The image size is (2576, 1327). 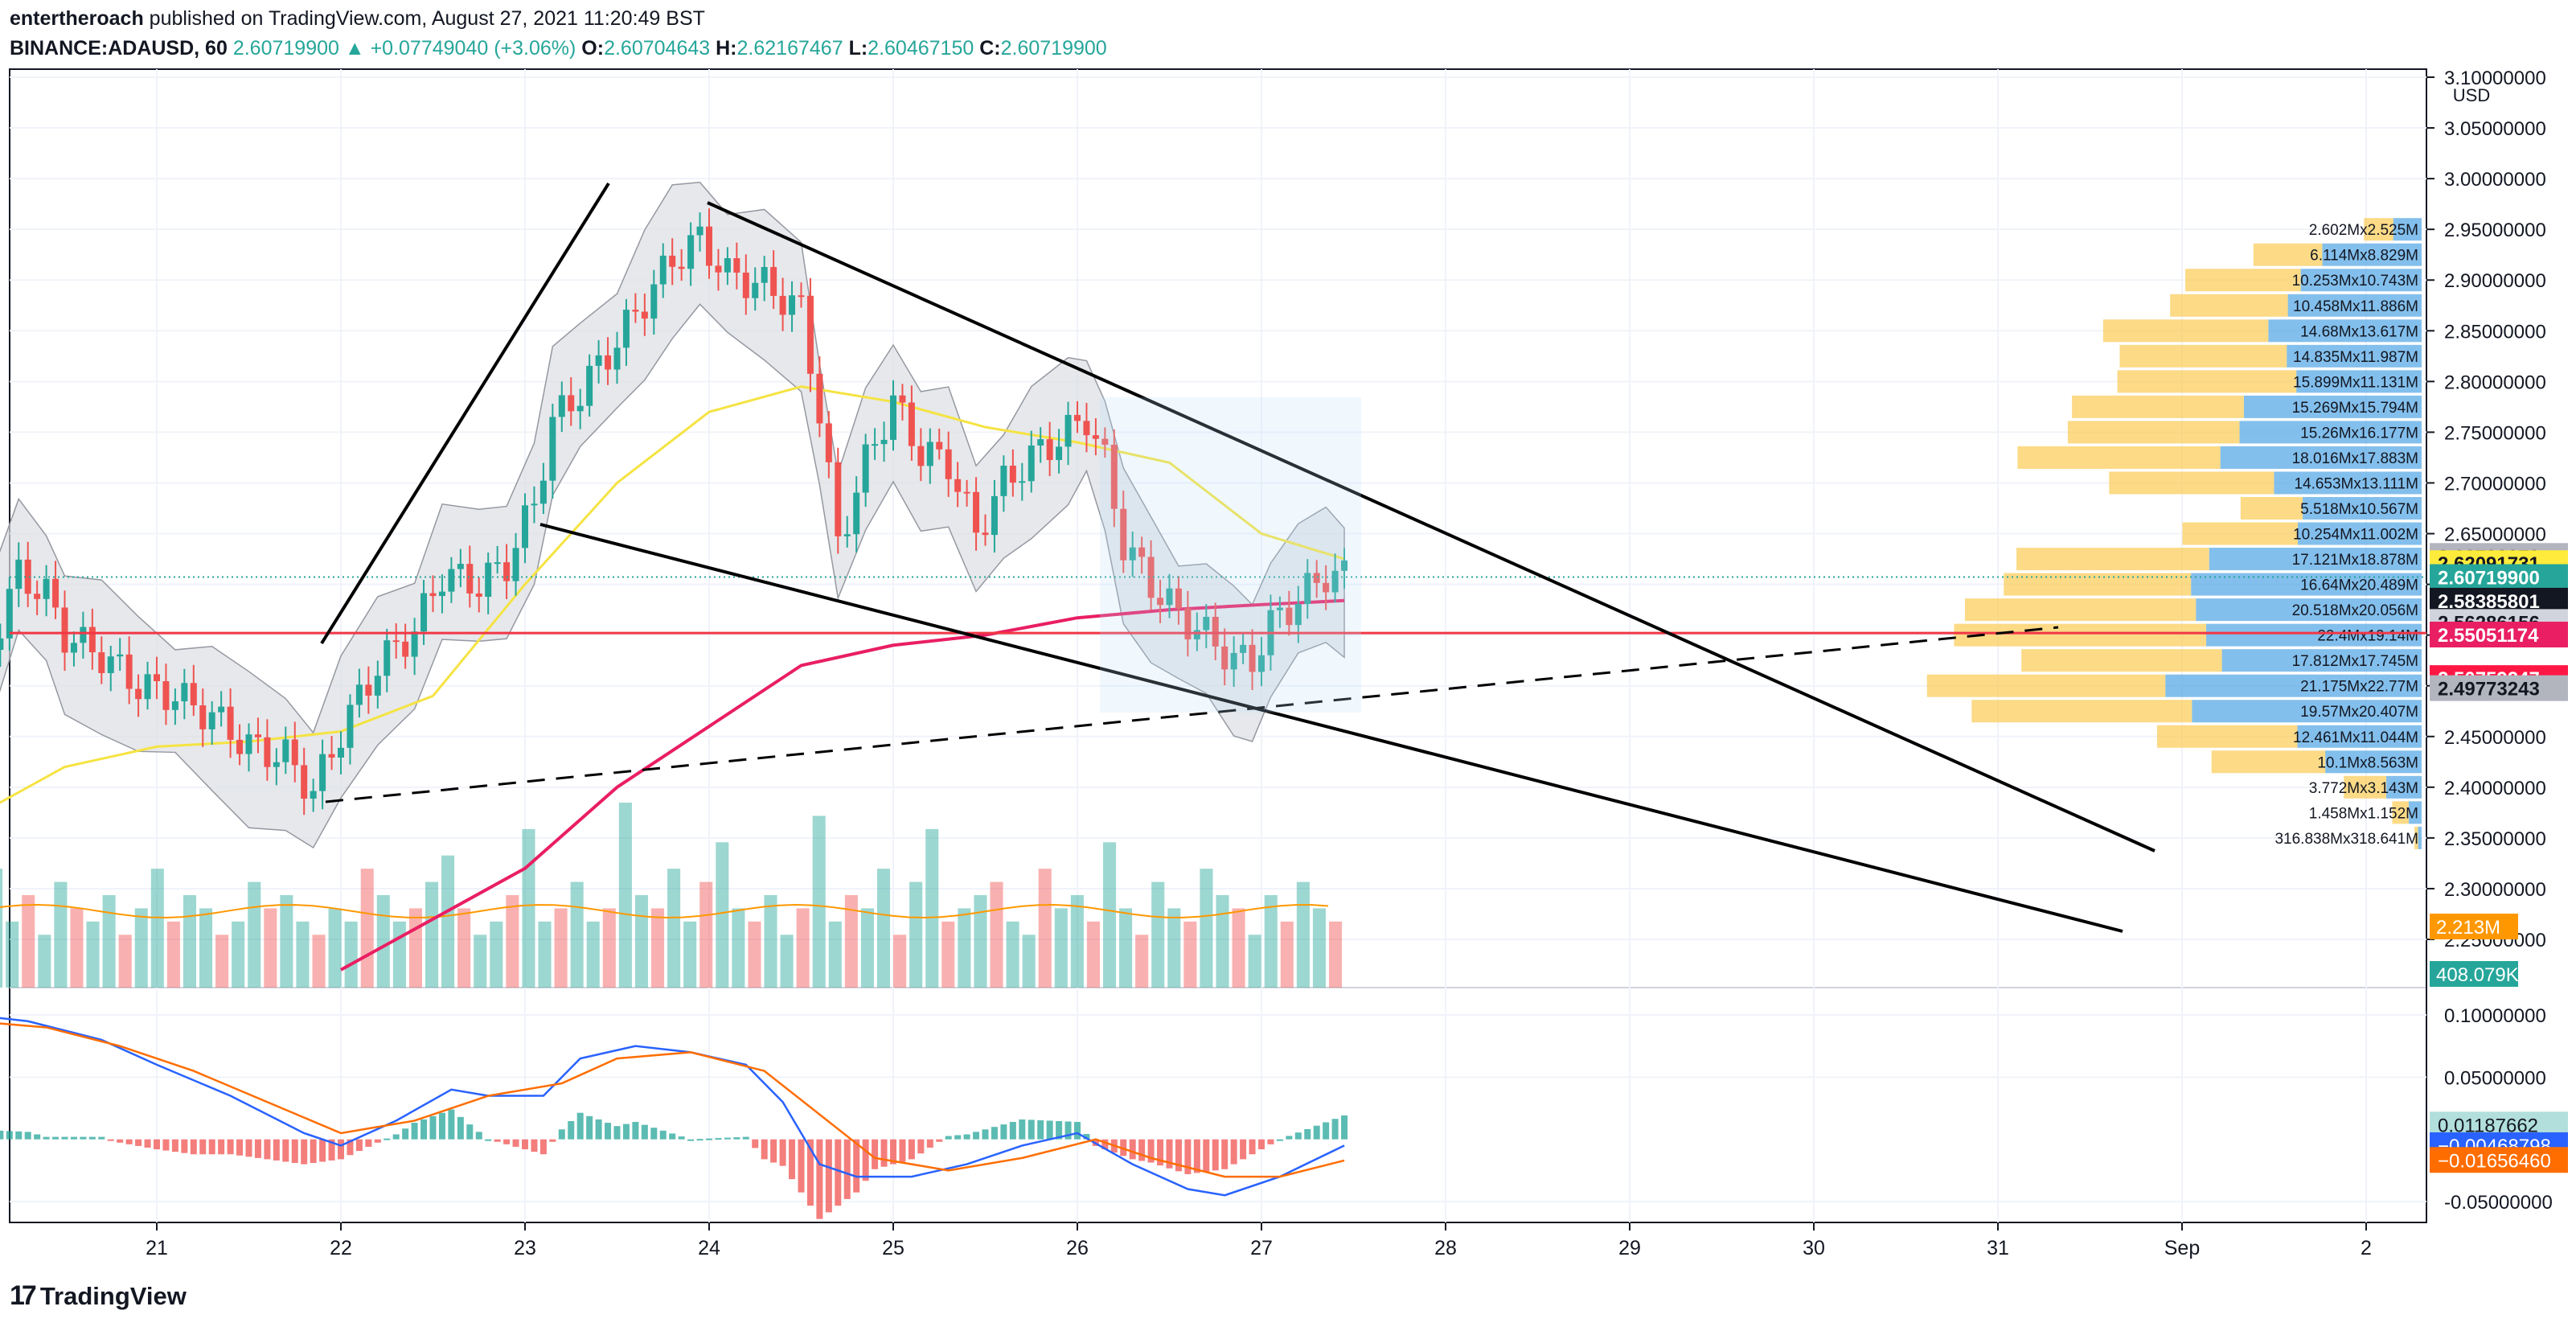 What do you see at coordinates (2495, 738) in the screenshot?
I see `price-tick-label: 2.45000000` at bounding box center [2495, 738].